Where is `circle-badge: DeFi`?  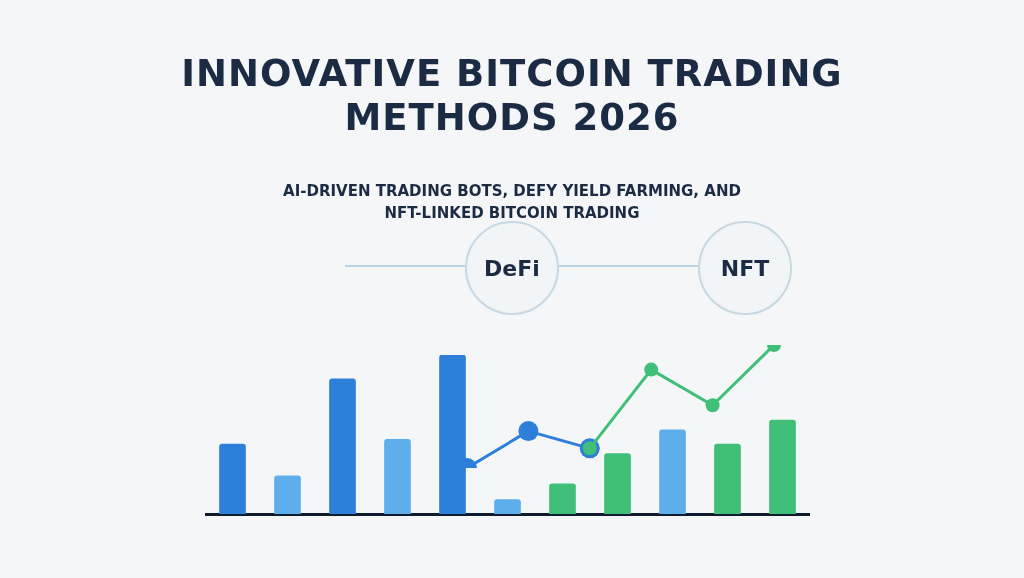
circle-badge: DeFi is located at coordinates (512, 268).